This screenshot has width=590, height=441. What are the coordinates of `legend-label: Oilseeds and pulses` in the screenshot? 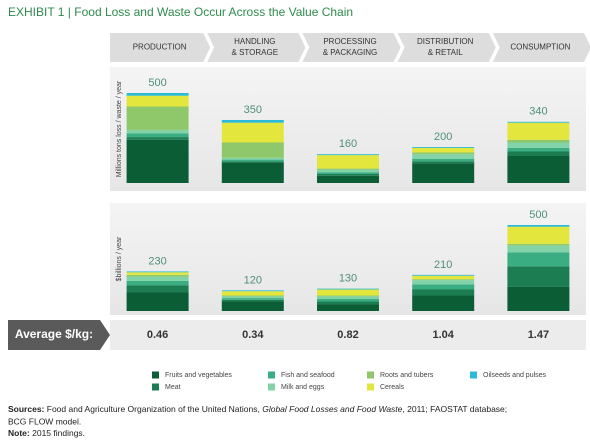 It's located at (515, 375).